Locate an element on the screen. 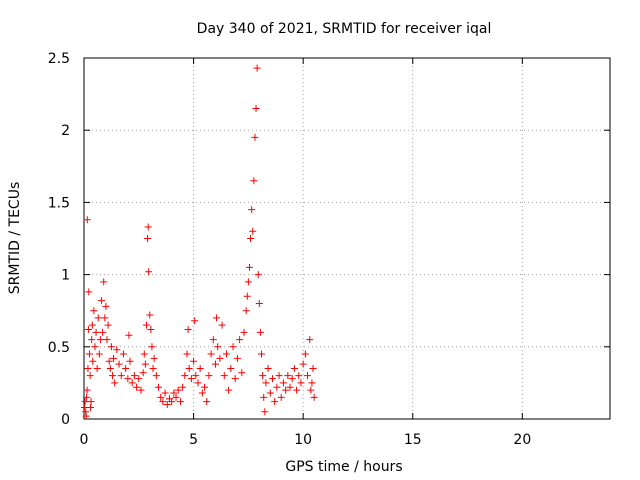 The width and height of the screenshot is (640, 480). x-tick-label: 10 is located at coordinates (303, 440).